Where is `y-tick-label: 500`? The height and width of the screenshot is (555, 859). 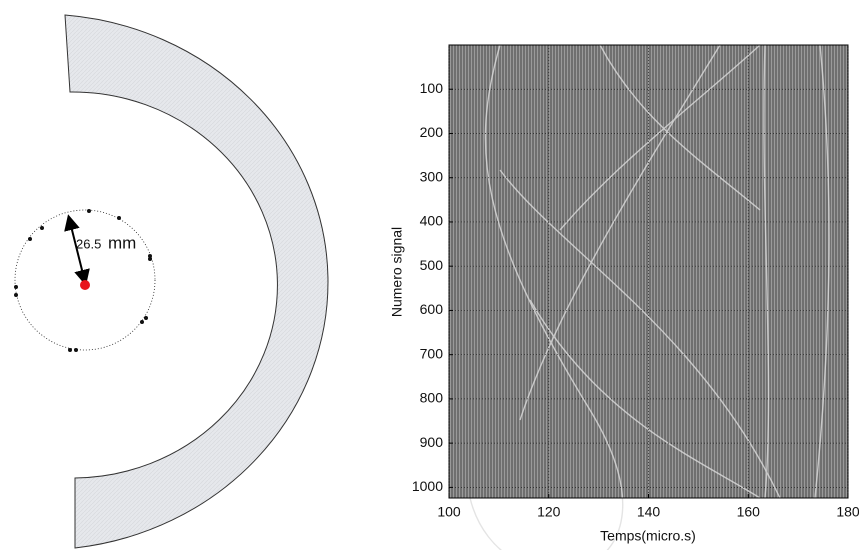
y-tick-label: 500 is located at coordinates (432, 265).